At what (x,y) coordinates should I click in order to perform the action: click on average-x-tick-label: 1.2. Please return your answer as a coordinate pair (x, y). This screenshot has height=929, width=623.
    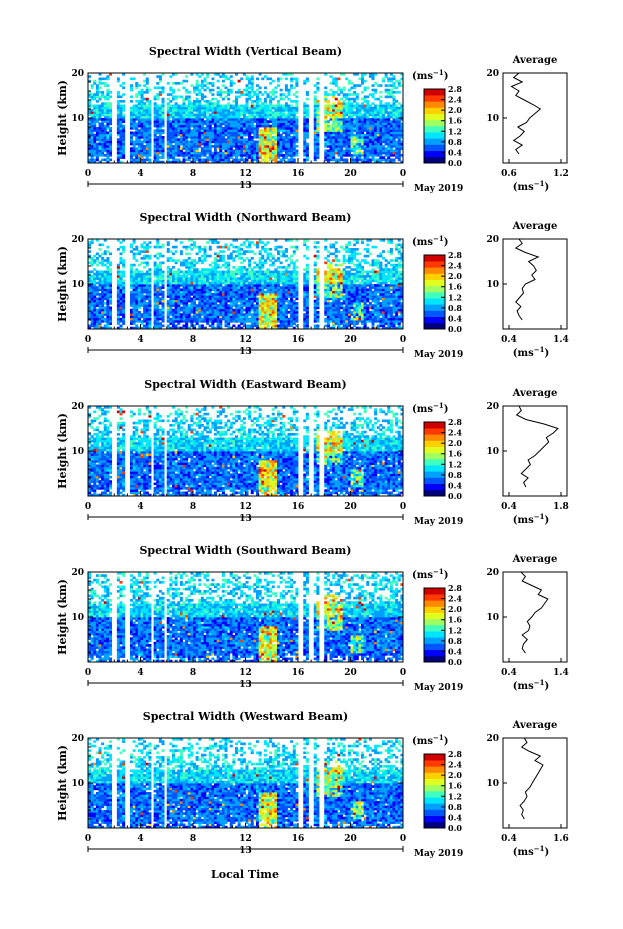
    Looking at the image, I should click on (561, 174).